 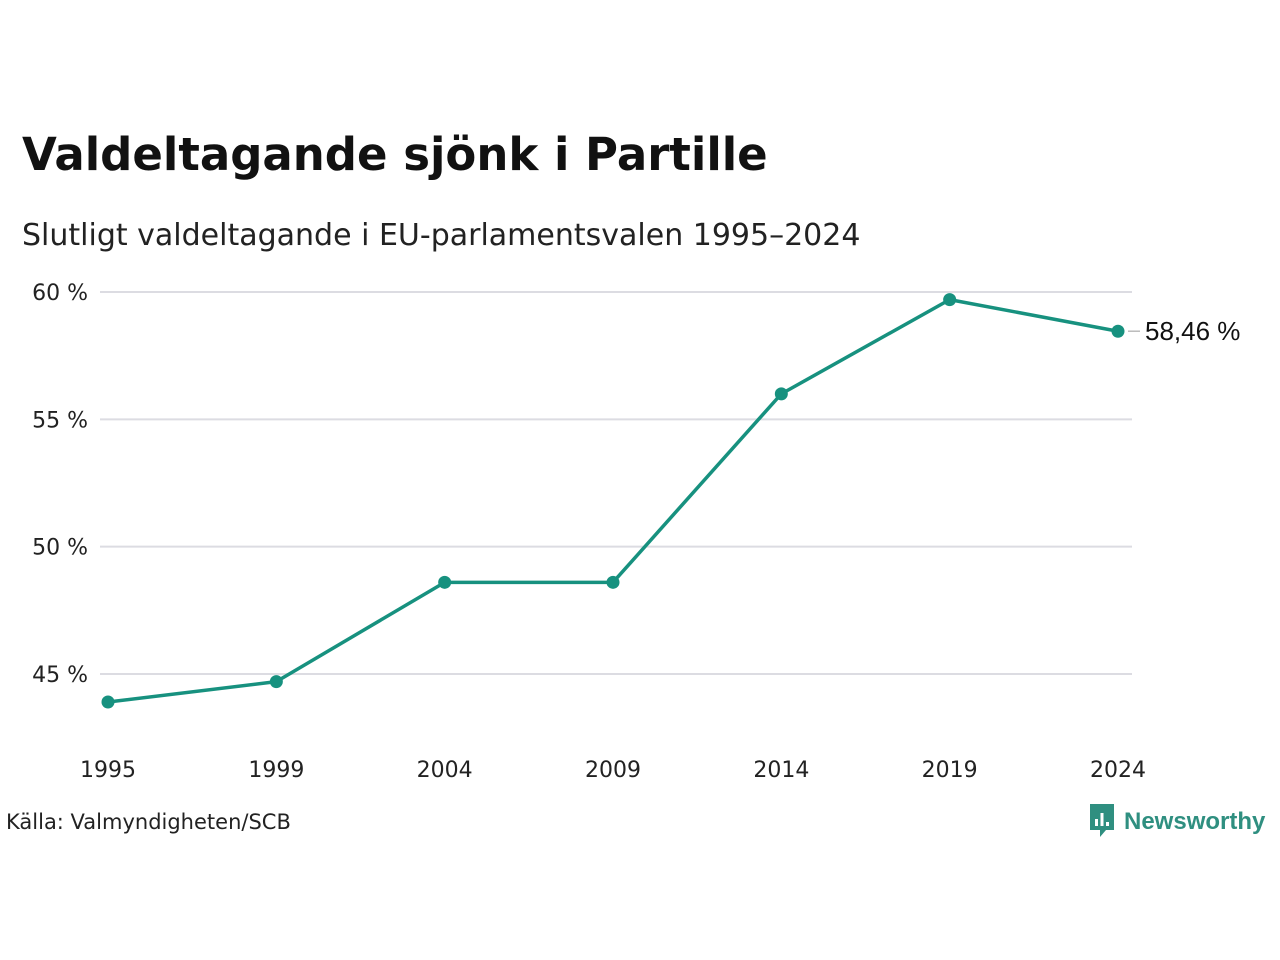 What do you see at coordinates (60, 420) in the screenshot?
I see `y-tick-label: 55 %` at bounding box center [60, 420].